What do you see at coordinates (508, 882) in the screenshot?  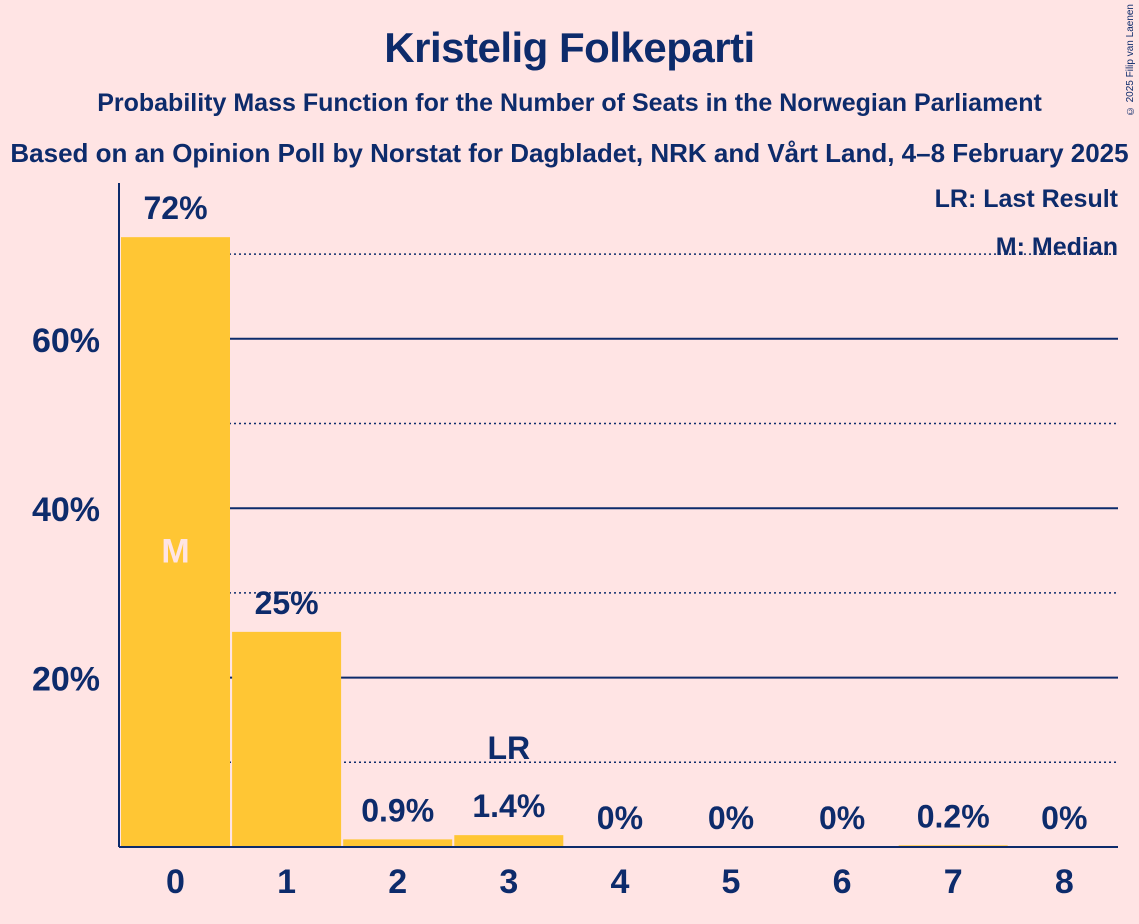 I see `x-tick-label-3: 3` at bounding box center [508, 882].